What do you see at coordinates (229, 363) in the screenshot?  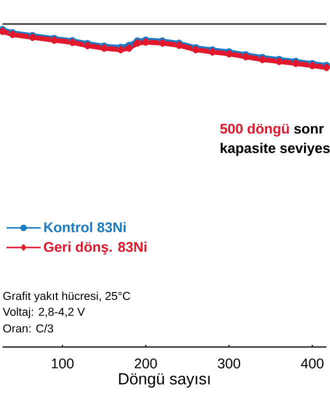 I see `x-tick-label: 300` at bounding box center [229, 363].